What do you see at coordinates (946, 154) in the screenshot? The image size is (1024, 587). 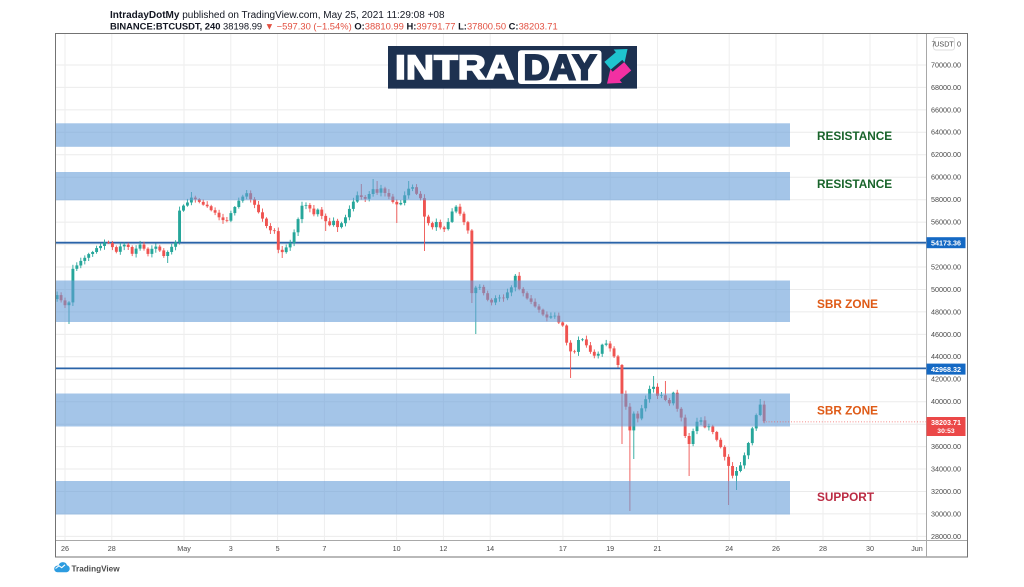 I see `svg-text: 62000.00` at bounding box center [946, 154].